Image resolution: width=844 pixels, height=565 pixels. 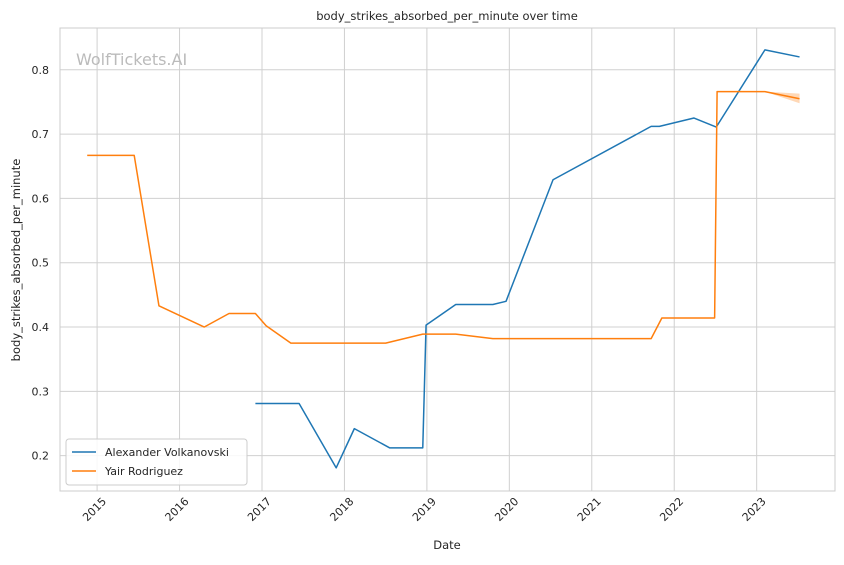 What do you see at coordinates (447, 545) in the screenshot?
I see `x-axis-label: Date` at bounding box center [447, 545].